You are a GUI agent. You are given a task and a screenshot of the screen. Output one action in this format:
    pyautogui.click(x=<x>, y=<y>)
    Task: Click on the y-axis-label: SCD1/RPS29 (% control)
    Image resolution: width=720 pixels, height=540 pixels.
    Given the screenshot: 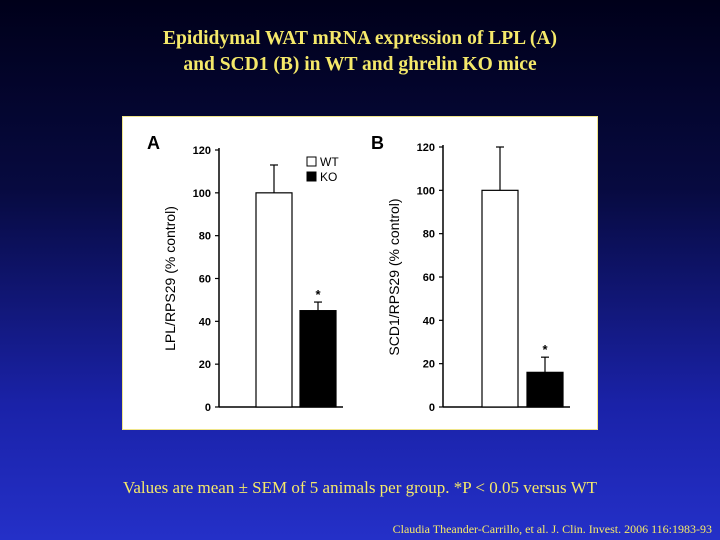 What is the action you would take?
    pyautogui.click(x=394, y=276)
    